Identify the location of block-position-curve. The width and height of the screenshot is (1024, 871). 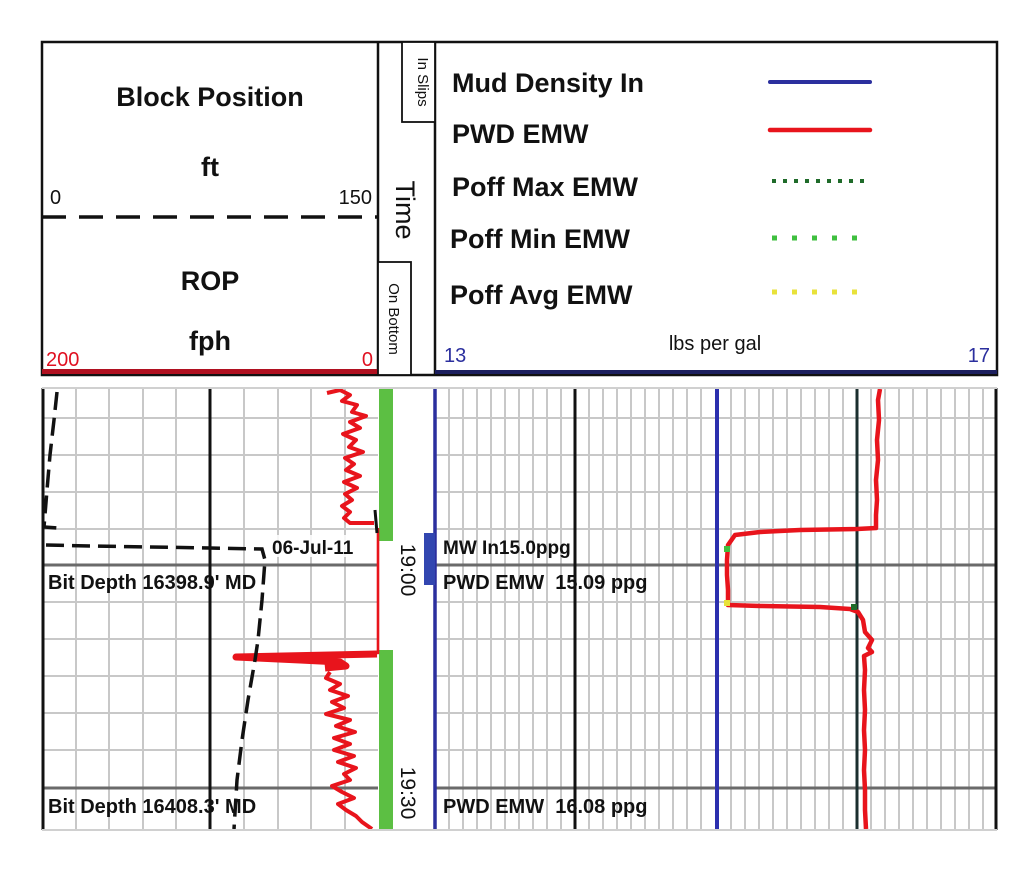
(154, 610).